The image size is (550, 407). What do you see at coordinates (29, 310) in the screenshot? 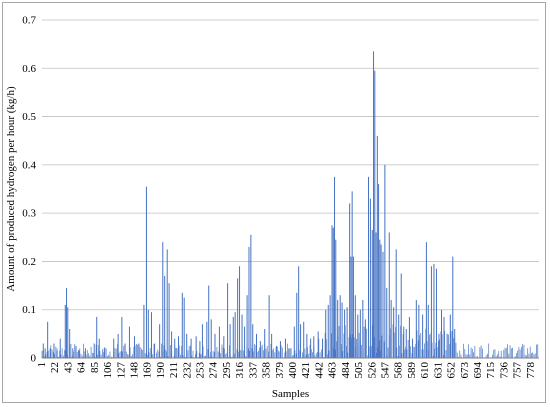
I see `y-tick-label: 0.1` at bounding box center [29, 310].